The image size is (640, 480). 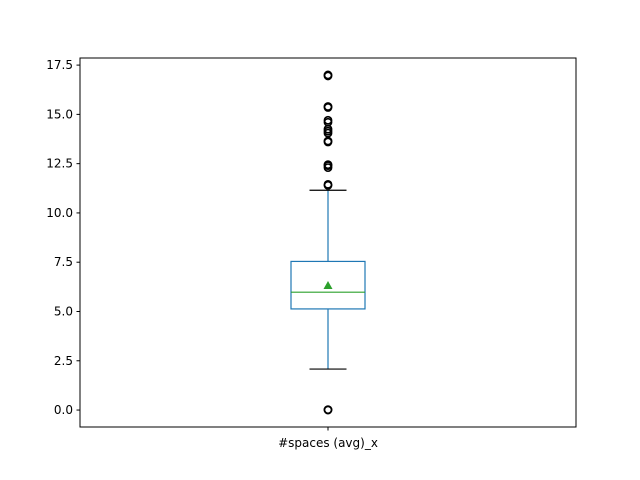 I want to click on y-tick-label: 12.5, so click(x=59, y=164).